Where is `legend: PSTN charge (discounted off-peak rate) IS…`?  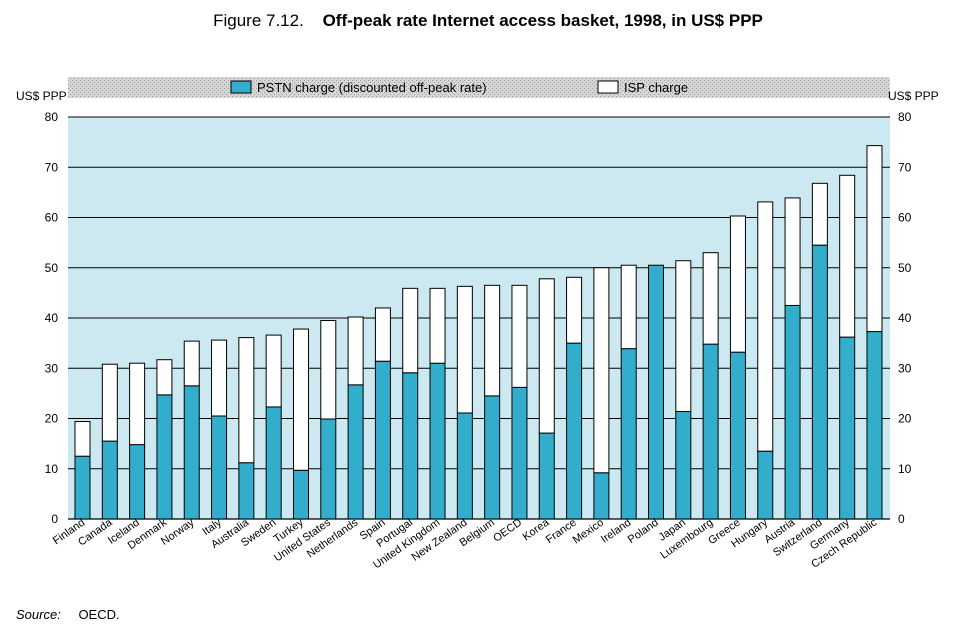
legend: PSTN charge (discounted off-peak rate) IS… is located at coordinates (479, 87).